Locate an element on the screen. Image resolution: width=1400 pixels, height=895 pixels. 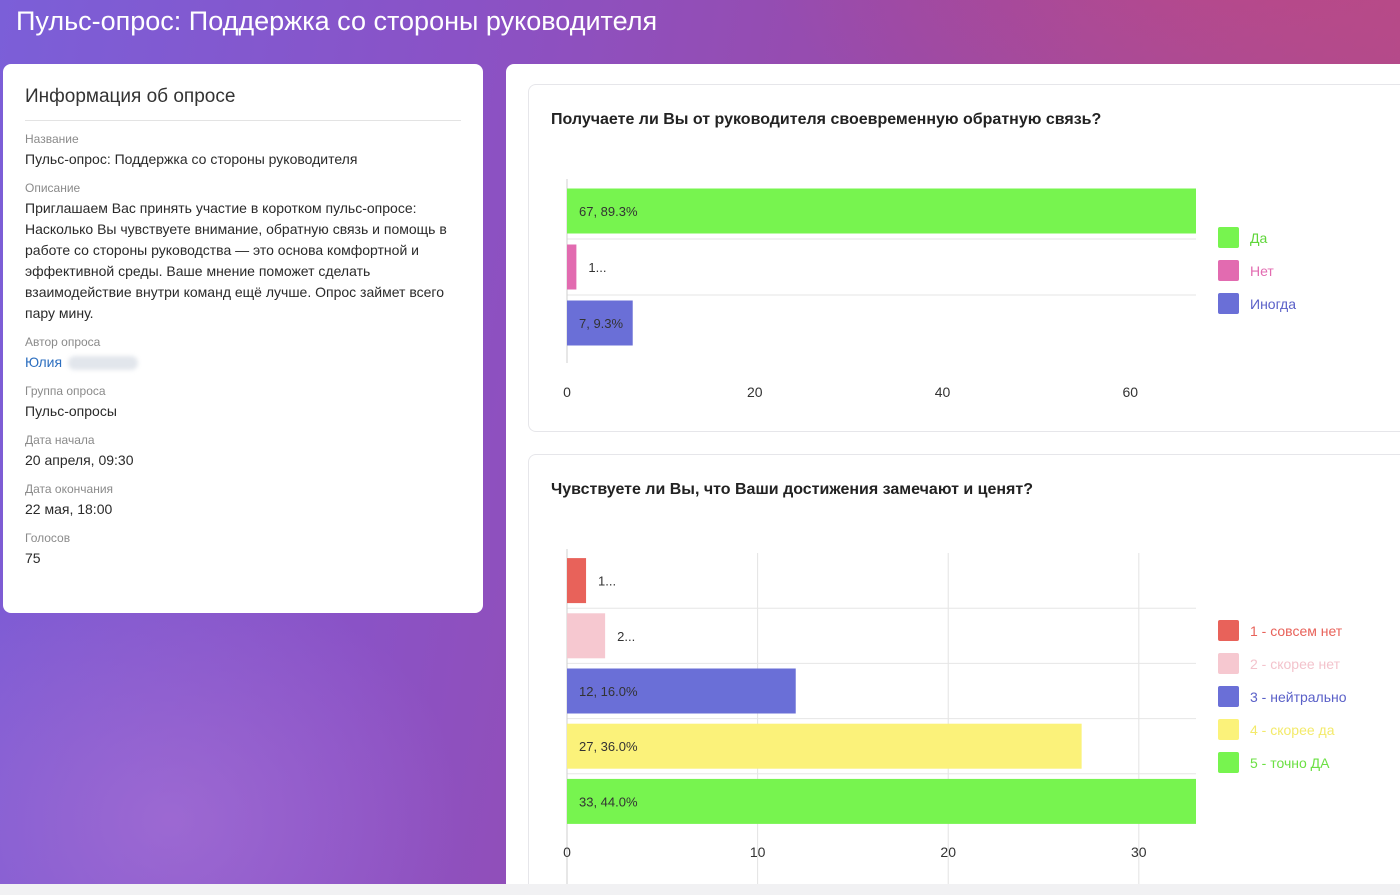
x-tick-label: 40 is located at coordinates (943, 392).